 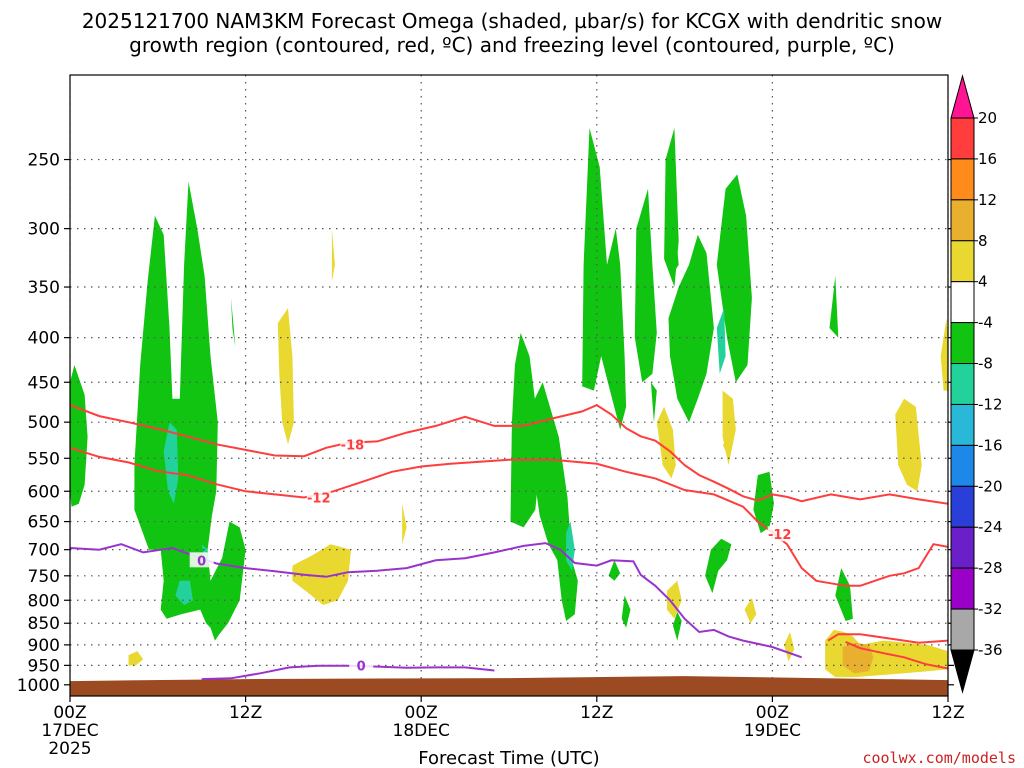 I want to click on y-tick-label-900: 900, so click(x=44, y=646).